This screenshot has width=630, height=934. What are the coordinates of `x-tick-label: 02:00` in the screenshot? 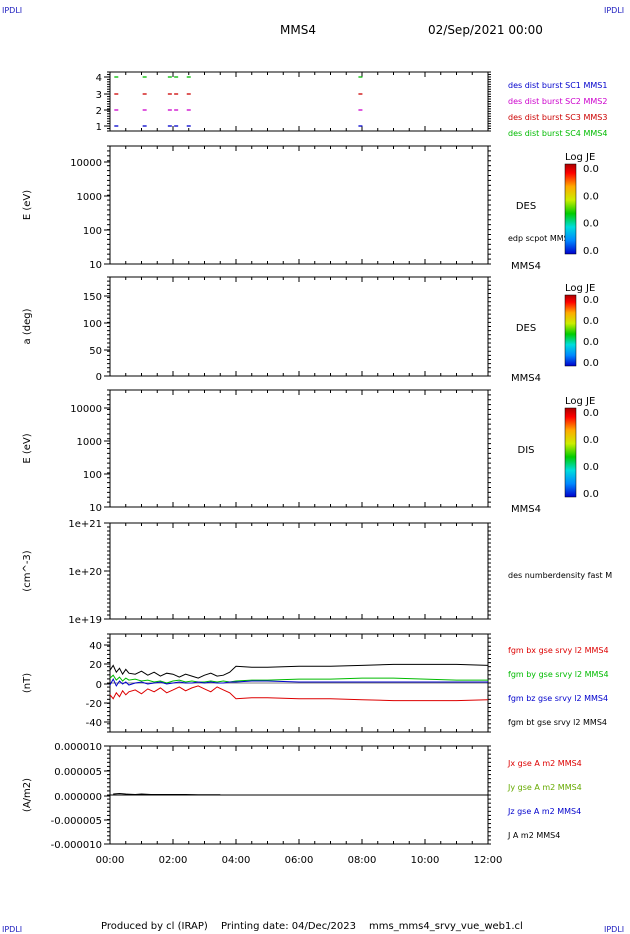 It's located at (173, 860).